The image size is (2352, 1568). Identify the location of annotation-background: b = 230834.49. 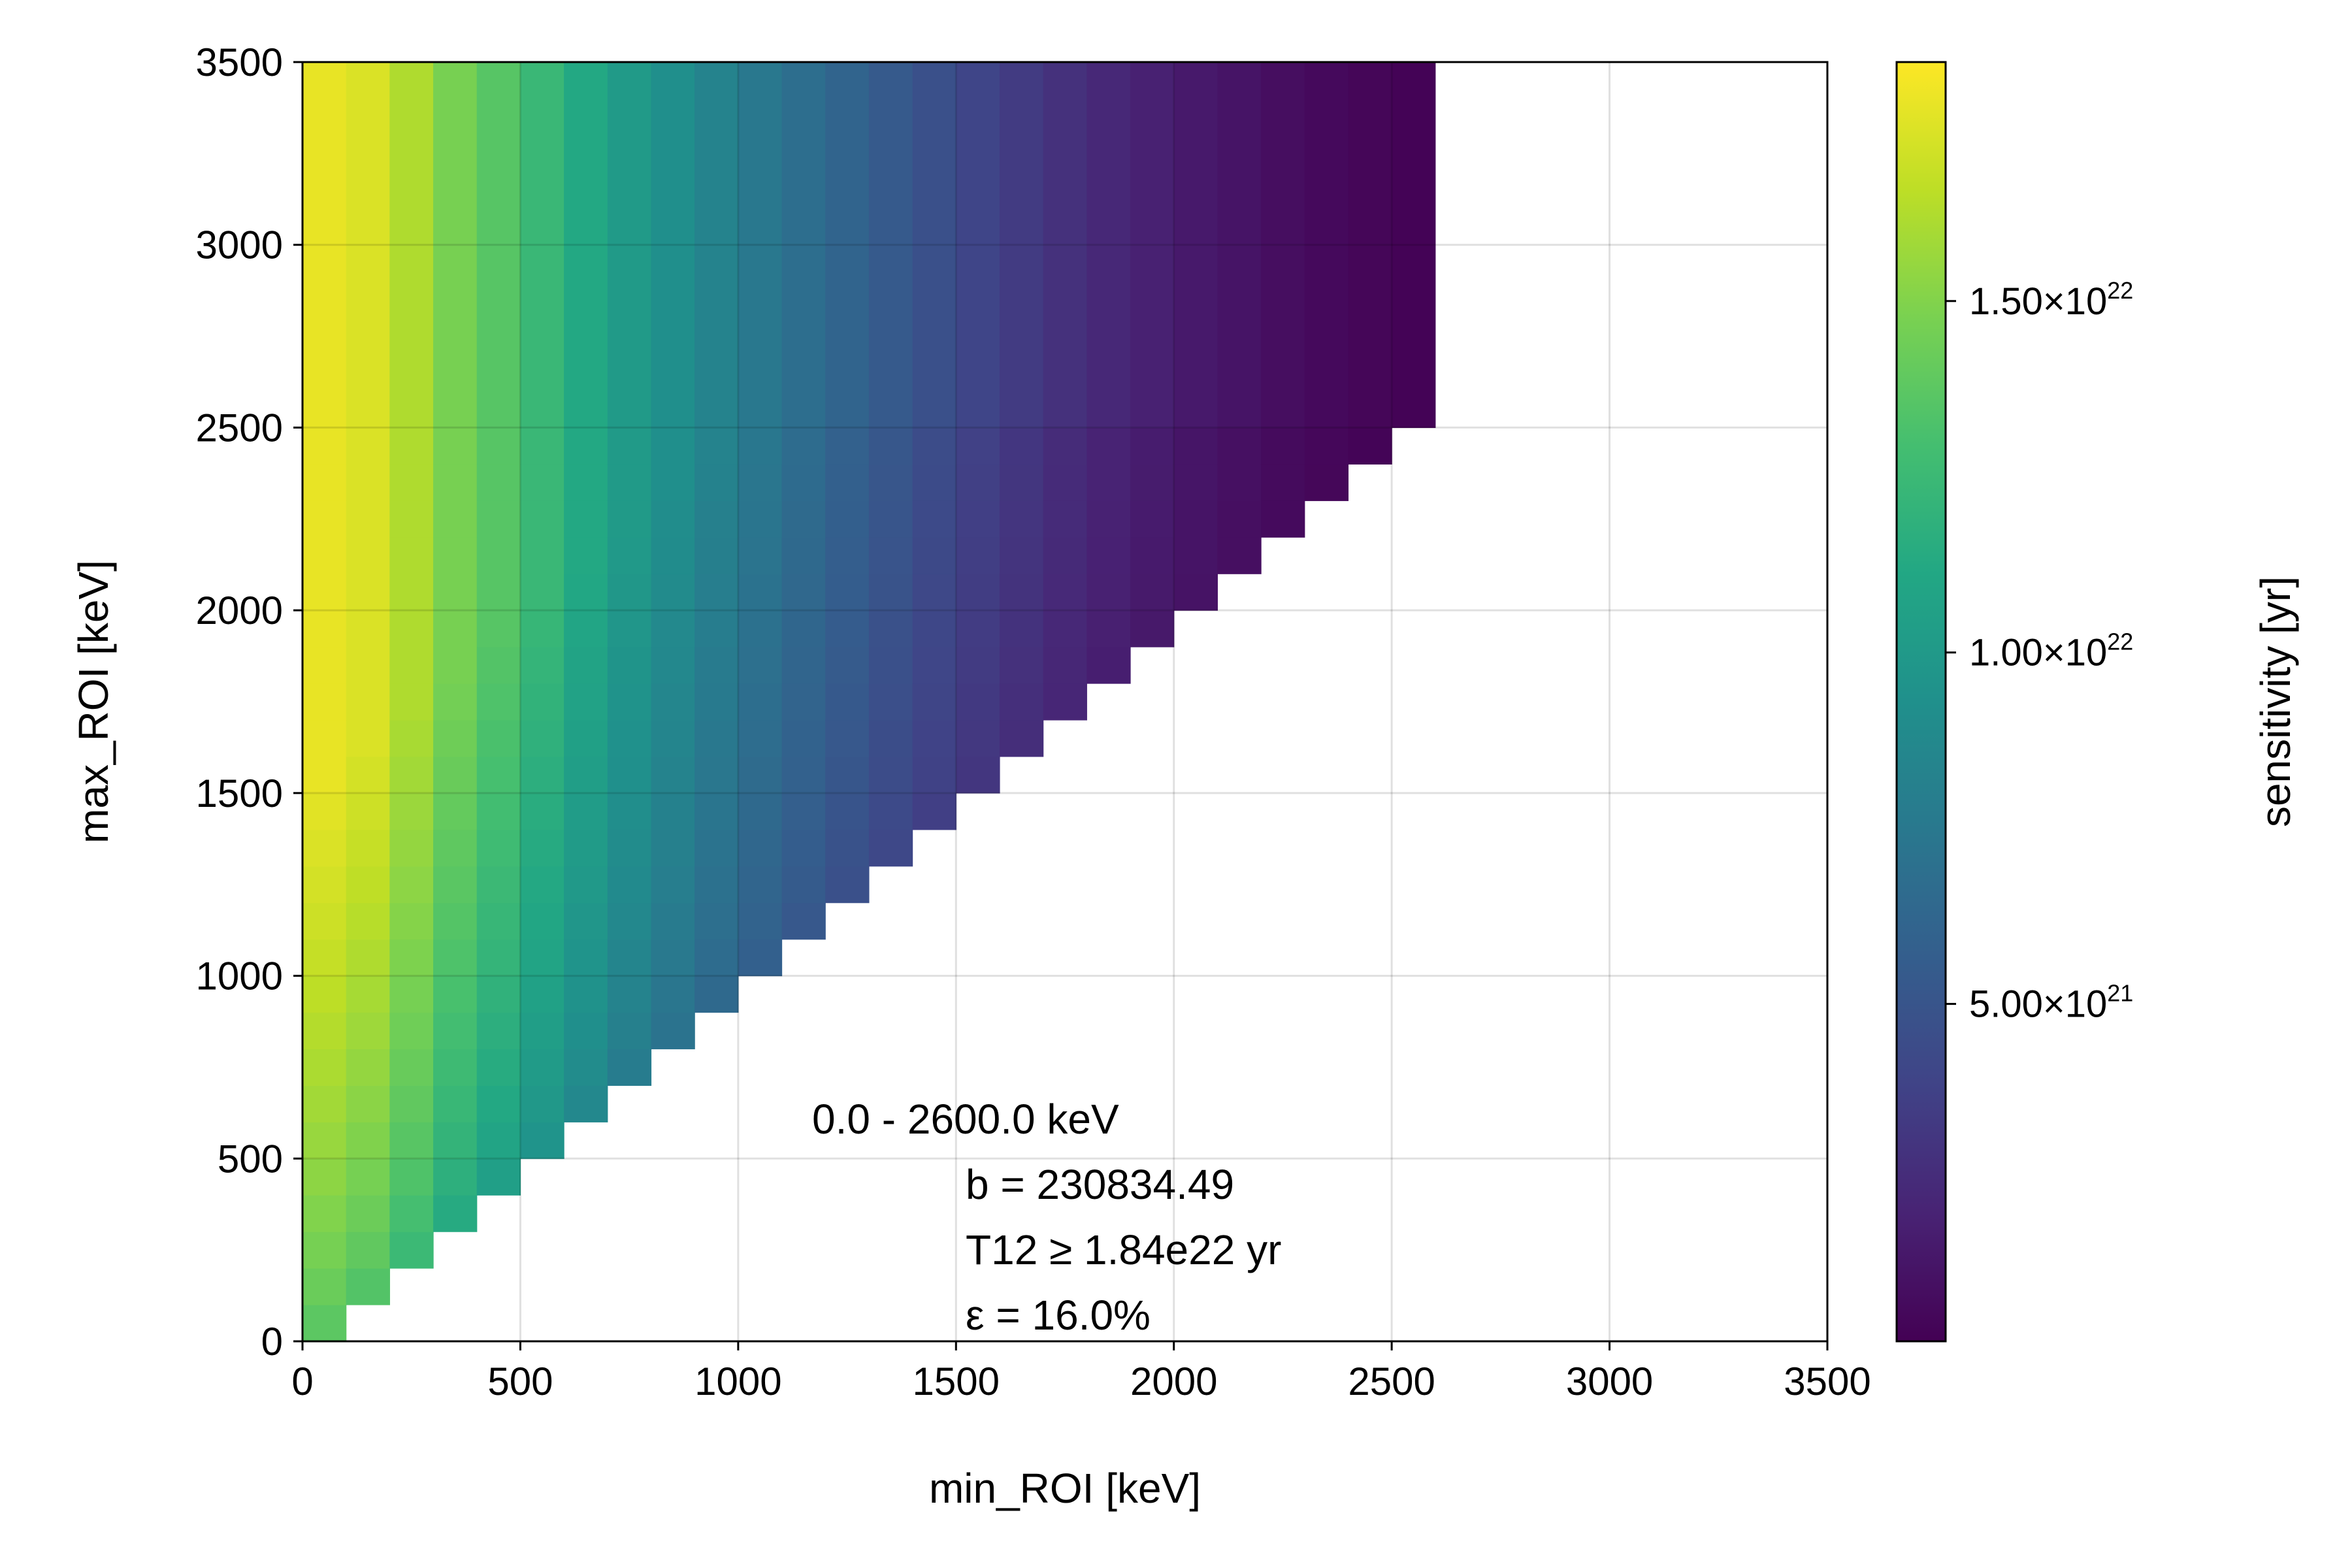
(1100, 1184).